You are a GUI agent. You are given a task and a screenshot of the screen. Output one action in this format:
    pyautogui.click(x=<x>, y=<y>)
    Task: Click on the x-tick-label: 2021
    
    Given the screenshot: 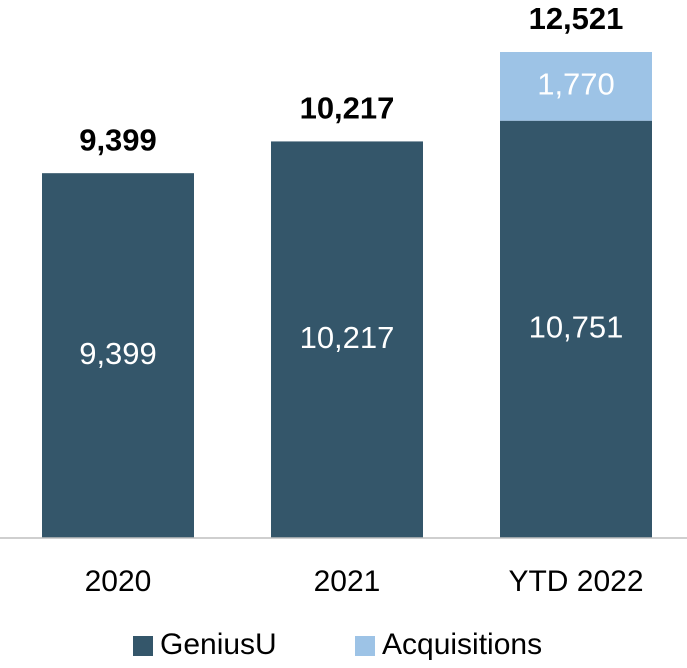 What is the action you would take?
    pyautogui.click(x=347, y=581)
    